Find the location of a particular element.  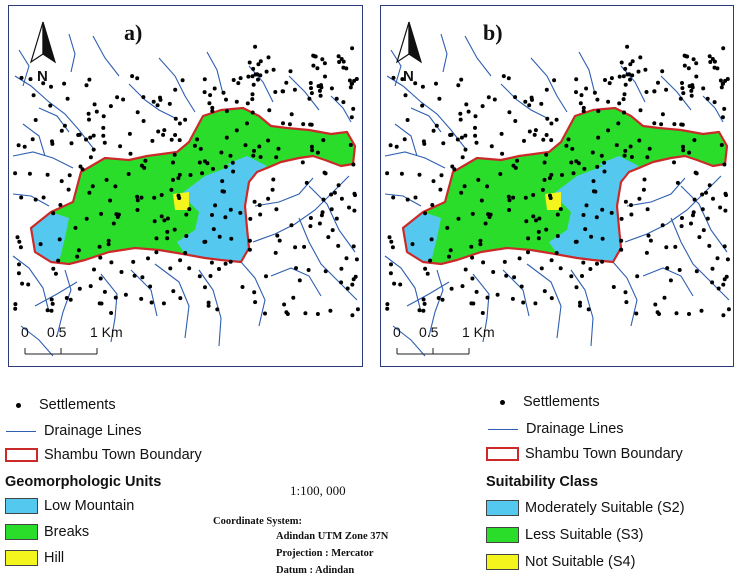

north-arrow-icon is located at coordinates (409, 42).